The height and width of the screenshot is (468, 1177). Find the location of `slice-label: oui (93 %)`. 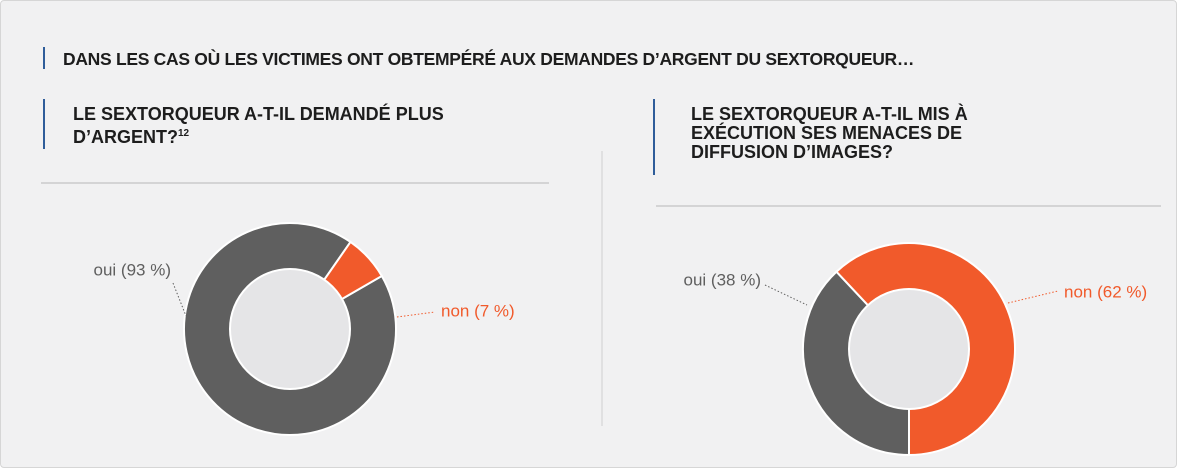

slice-label: oui (93 %) is located at coordinates (132, 269).